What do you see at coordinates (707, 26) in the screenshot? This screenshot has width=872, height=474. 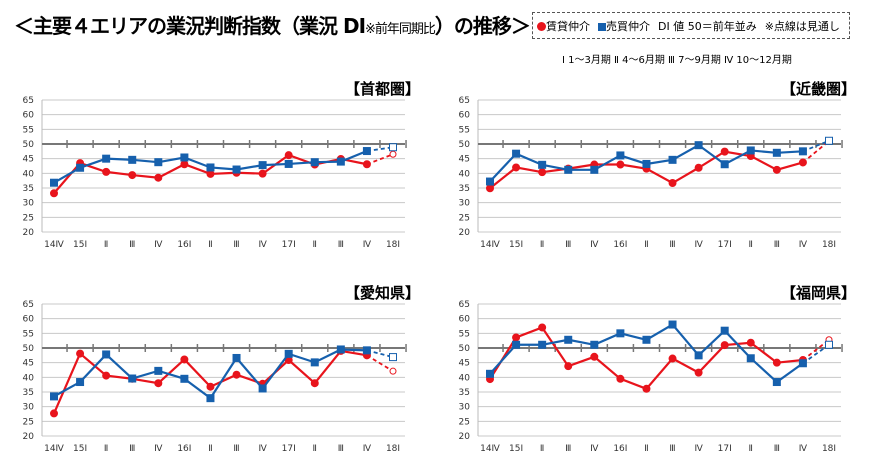 I see `legend-di-note: DI 値 50＝前年並み` at bounding box center [707, 26].